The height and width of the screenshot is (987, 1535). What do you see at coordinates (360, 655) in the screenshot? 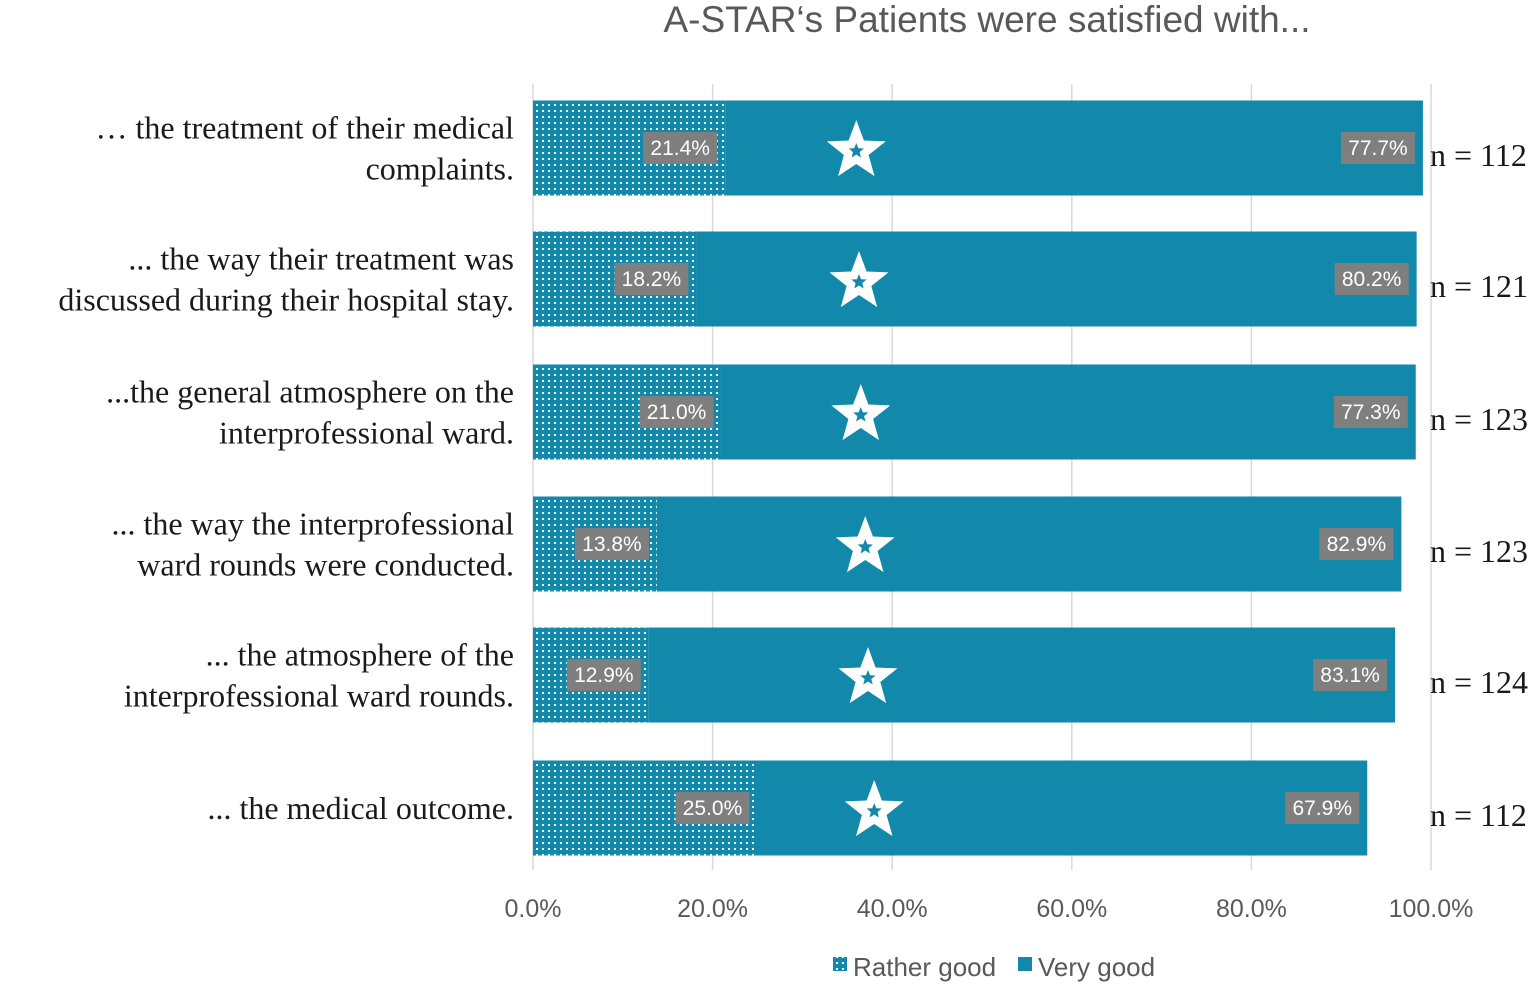
I see `category-label: ... the atmosphere of the` at bounding box center [360, 655].